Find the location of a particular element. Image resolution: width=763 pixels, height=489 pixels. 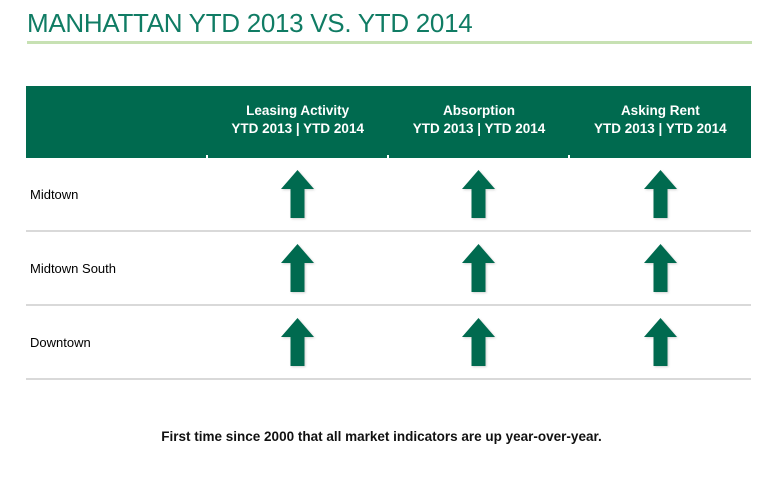

row-label: Midtown is located at coordinates (54, 194).